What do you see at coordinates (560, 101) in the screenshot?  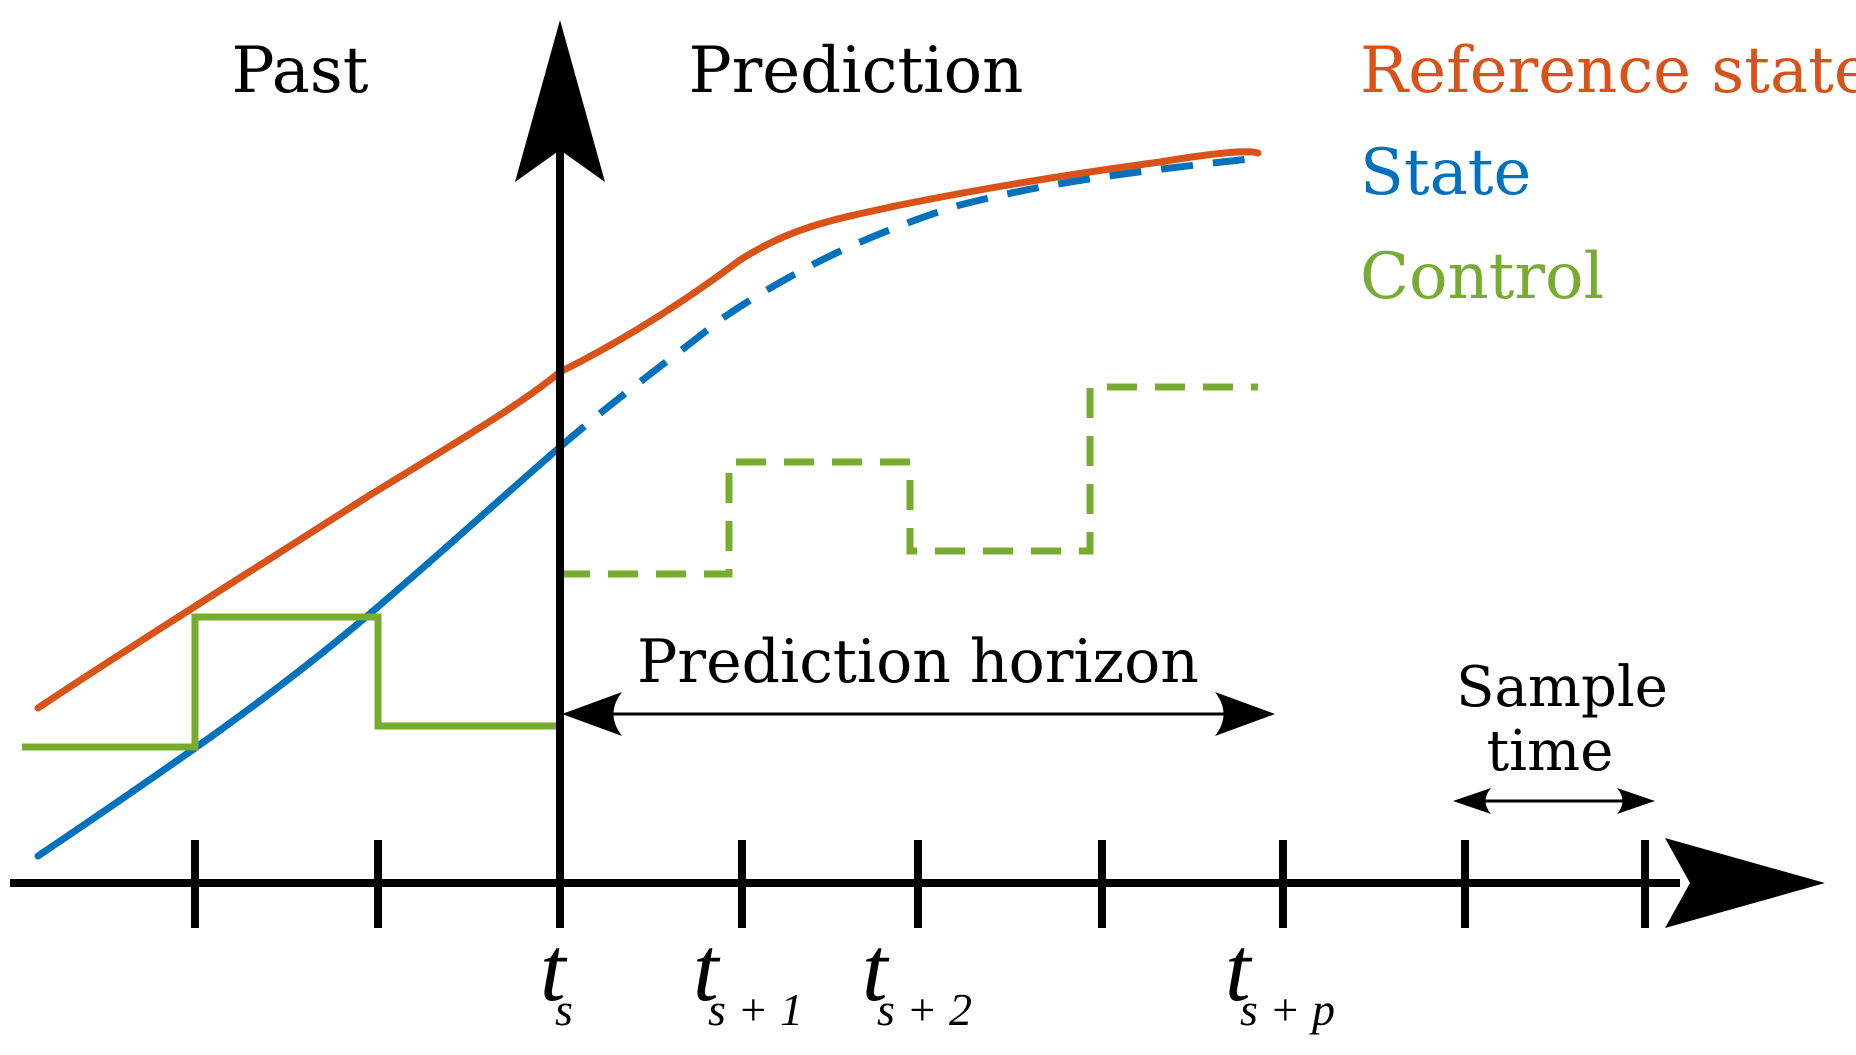 I see `present-time-arrowhead` at bounding box center [560, 101].